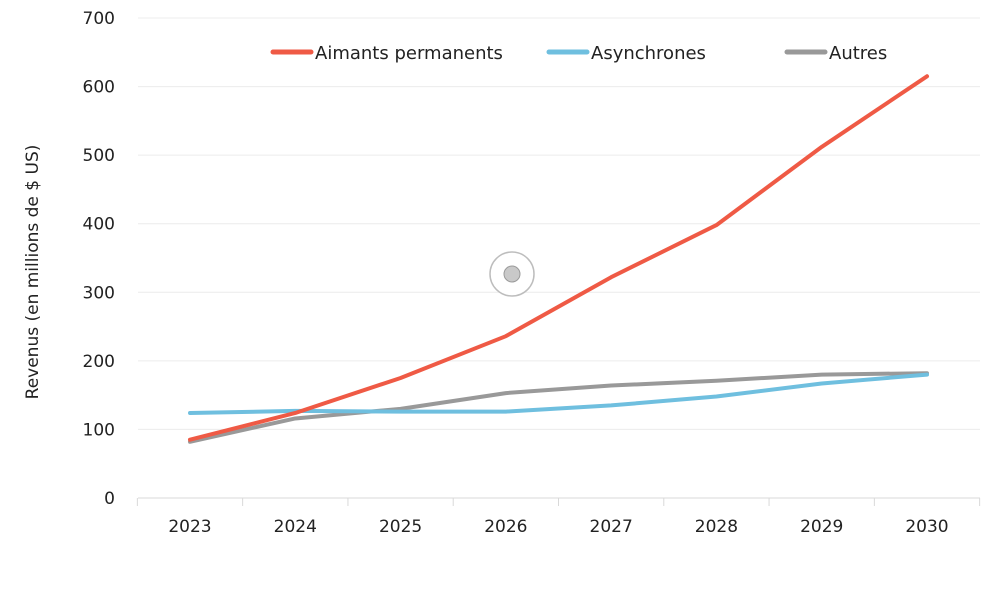 This screenshot has width=1000, height=600. What do you see at coordinates (189, 527) in the screenshot?
I see `x-tick-label: 2023` at bounding box center [189, 527].